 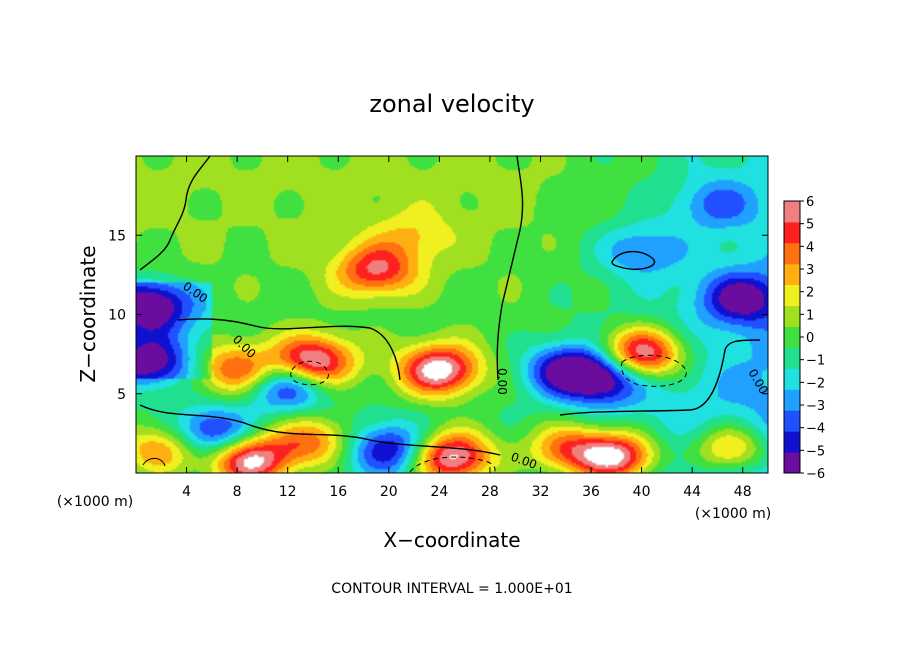 I want to click on contour-zero-left, so click(x=175, y=213).